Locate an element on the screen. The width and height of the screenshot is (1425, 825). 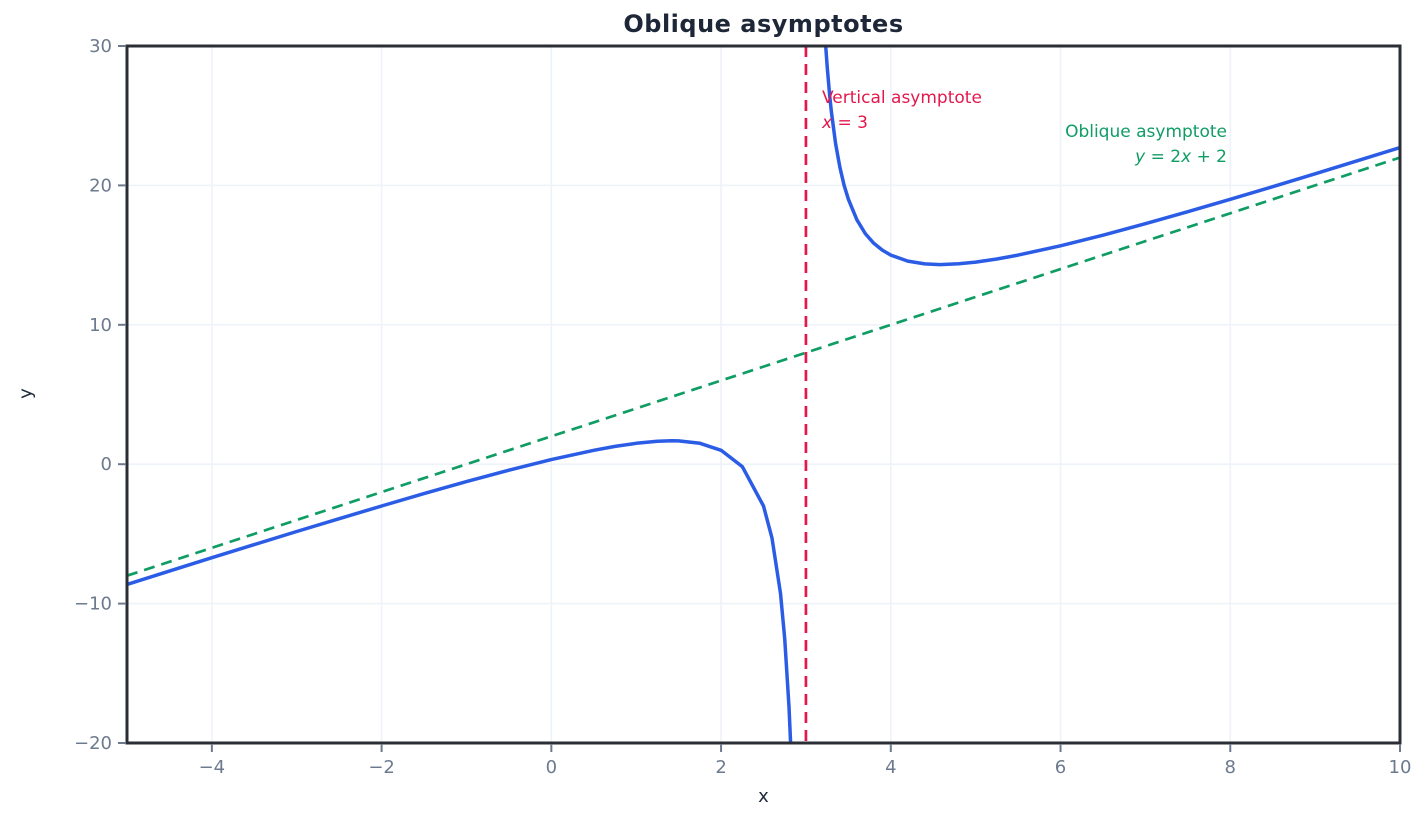
y-tick-label: −10 is located at coordinates (93, 604).